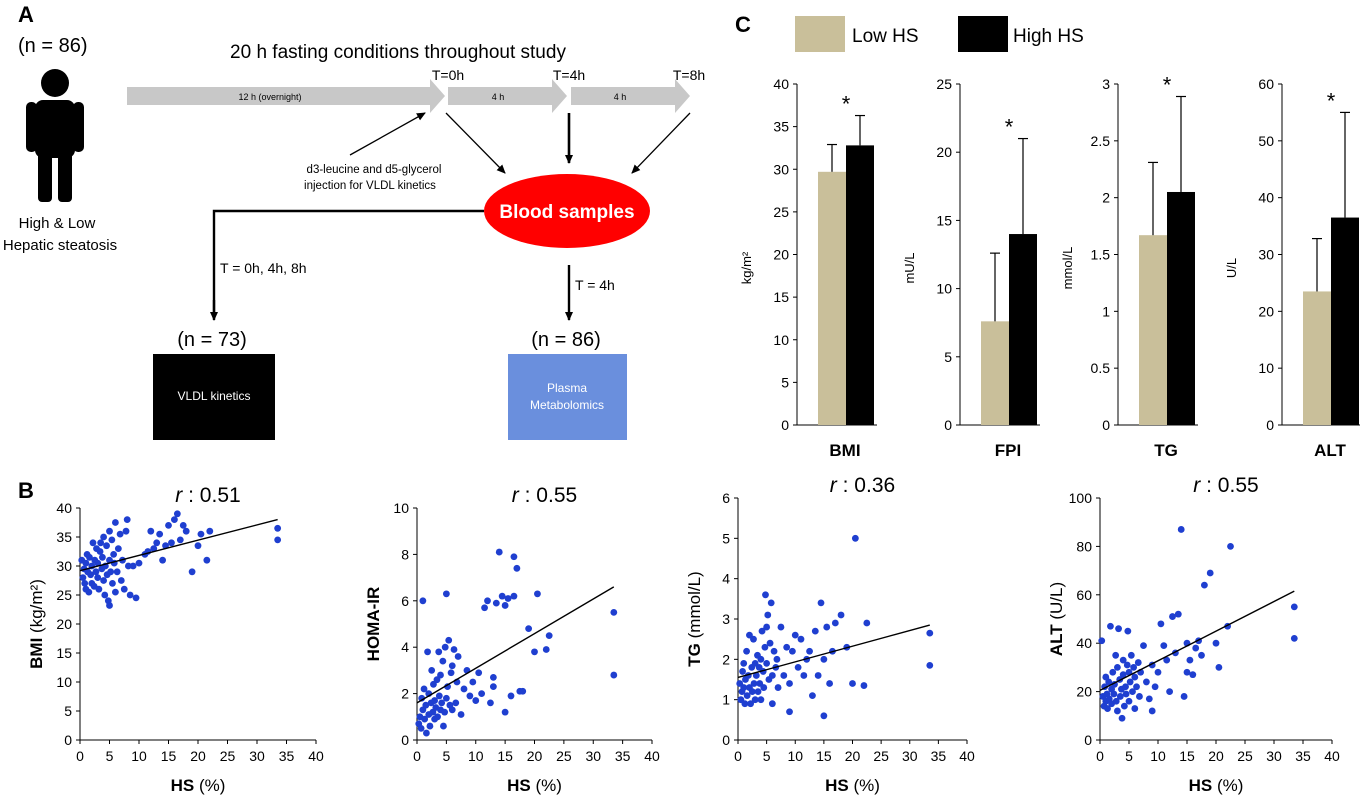 This screenshot has width=1360, height=796. What do you see at coordinates (373, 624) in the screenshot?
I see `y-axis-title: HOMA-IR` at bounding box center [373, 624].